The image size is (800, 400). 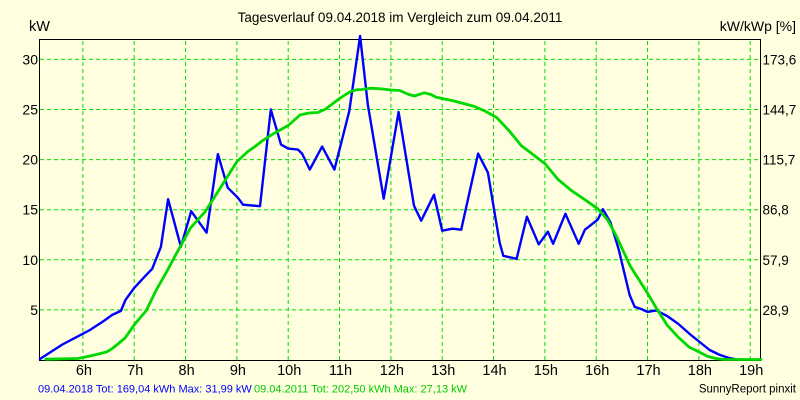 What do you see at coordinates (776, 210) in the screenshot?
I see `svg-text: 86,8` at bounding box center [776, 210].